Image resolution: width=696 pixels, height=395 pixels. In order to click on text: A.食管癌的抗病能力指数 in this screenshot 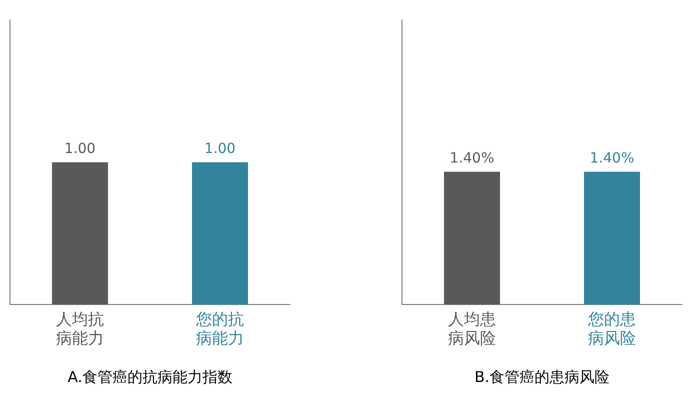, I will do `click(150, 377)`.